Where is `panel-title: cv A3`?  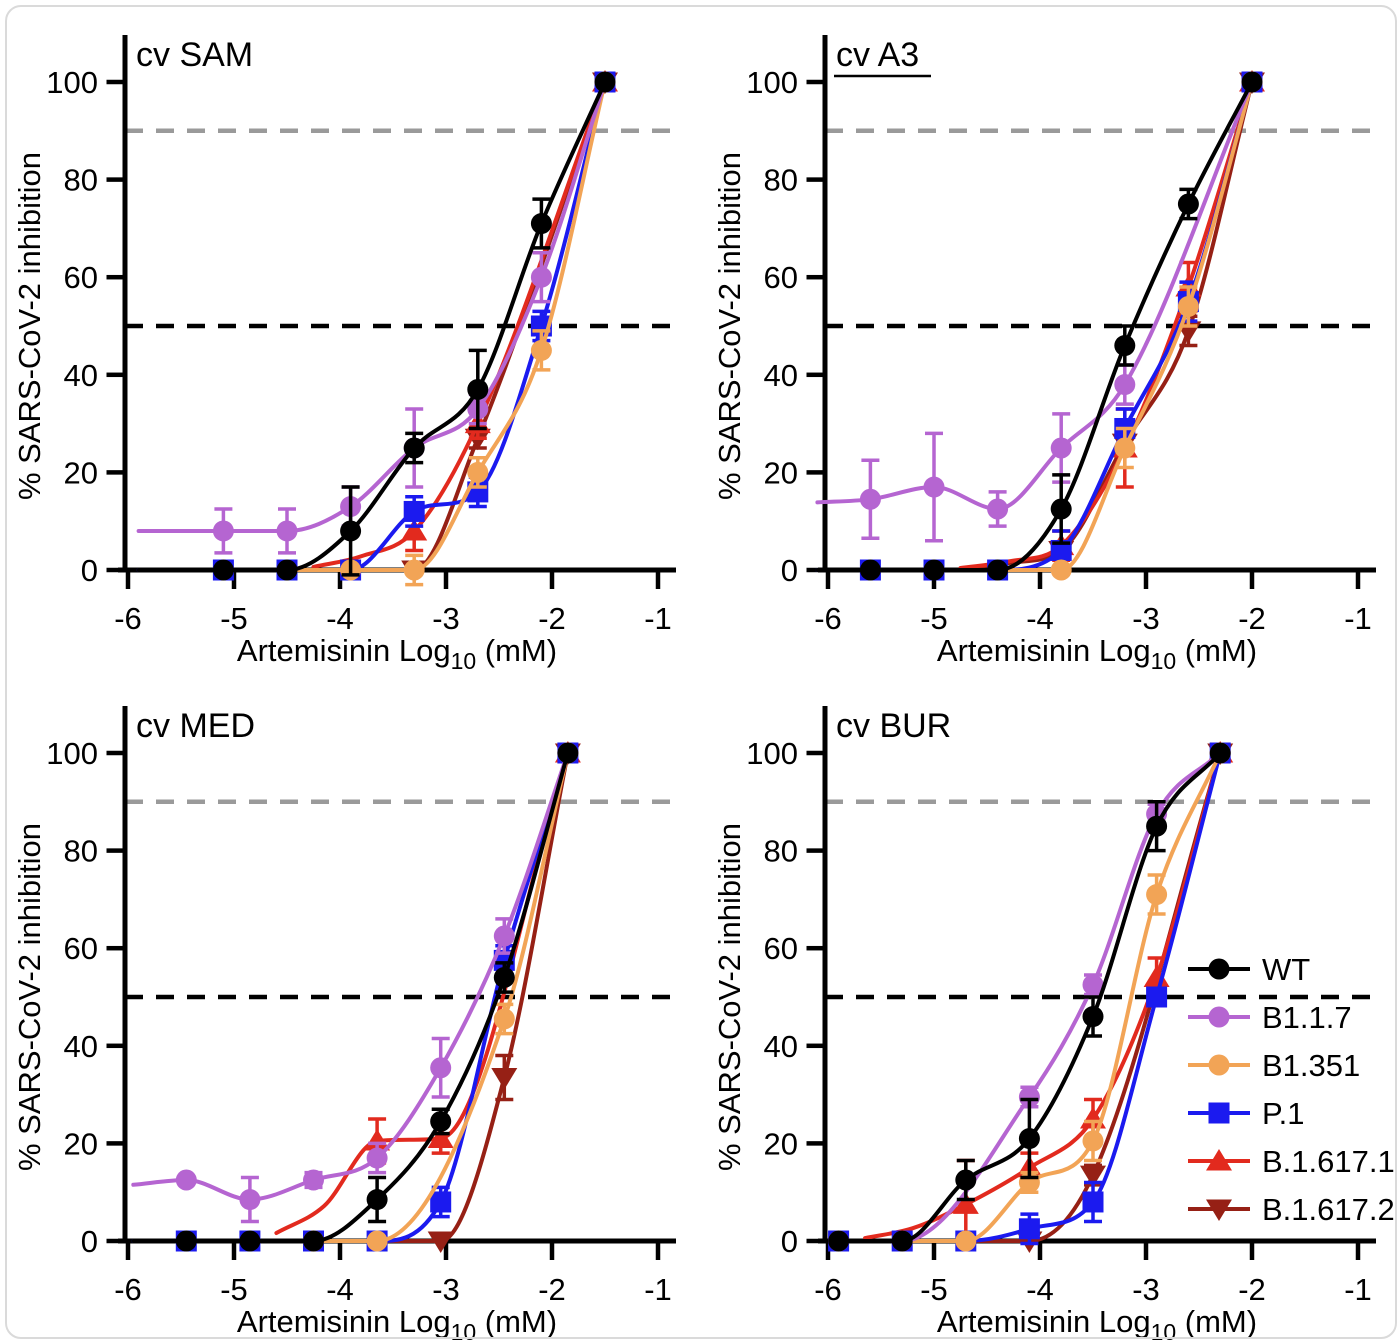 panel-title: cv A3 is located at coordinates (877, 55).